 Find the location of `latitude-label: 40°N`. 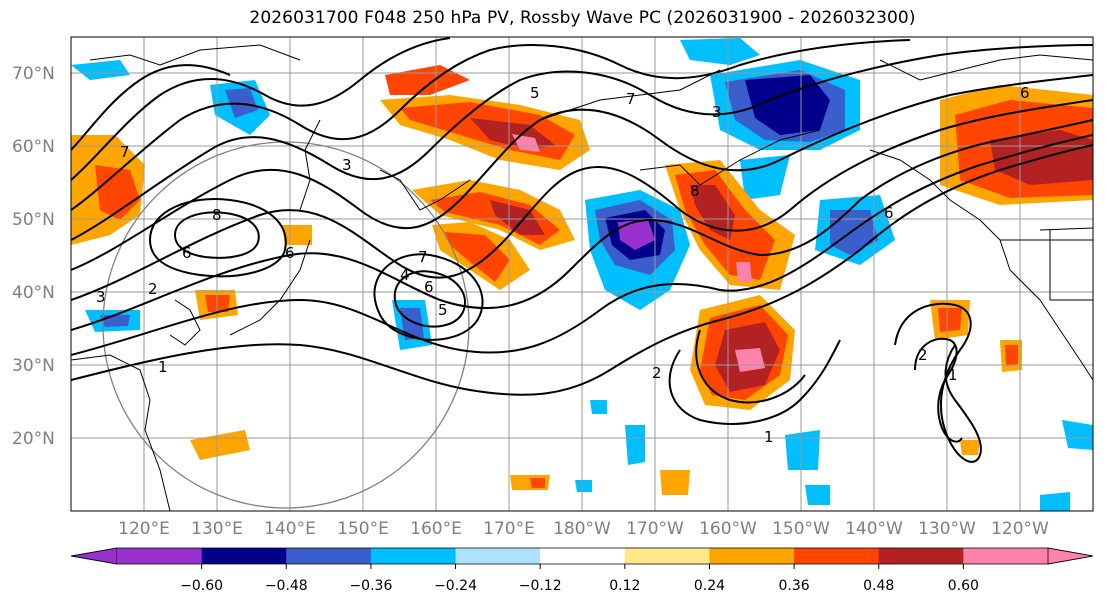

latitude-label: 40°N is located at coordinates (33, 293).